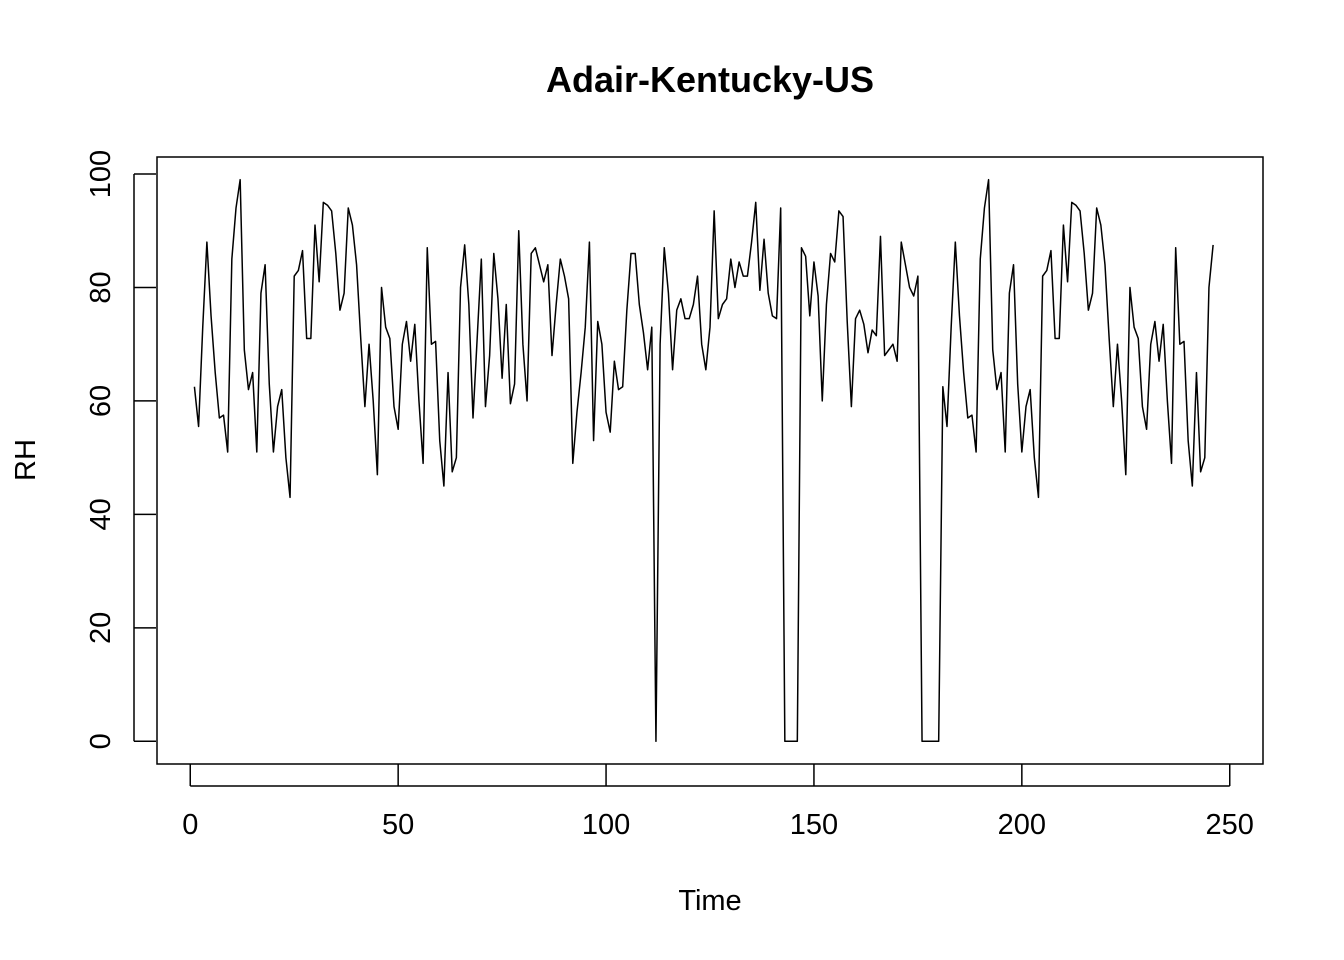  What do you see at coordinates (120, 449) in the screenshot?
I see `y-axis: 0 20 40 60 80 100` at bounding box center [120, 449].